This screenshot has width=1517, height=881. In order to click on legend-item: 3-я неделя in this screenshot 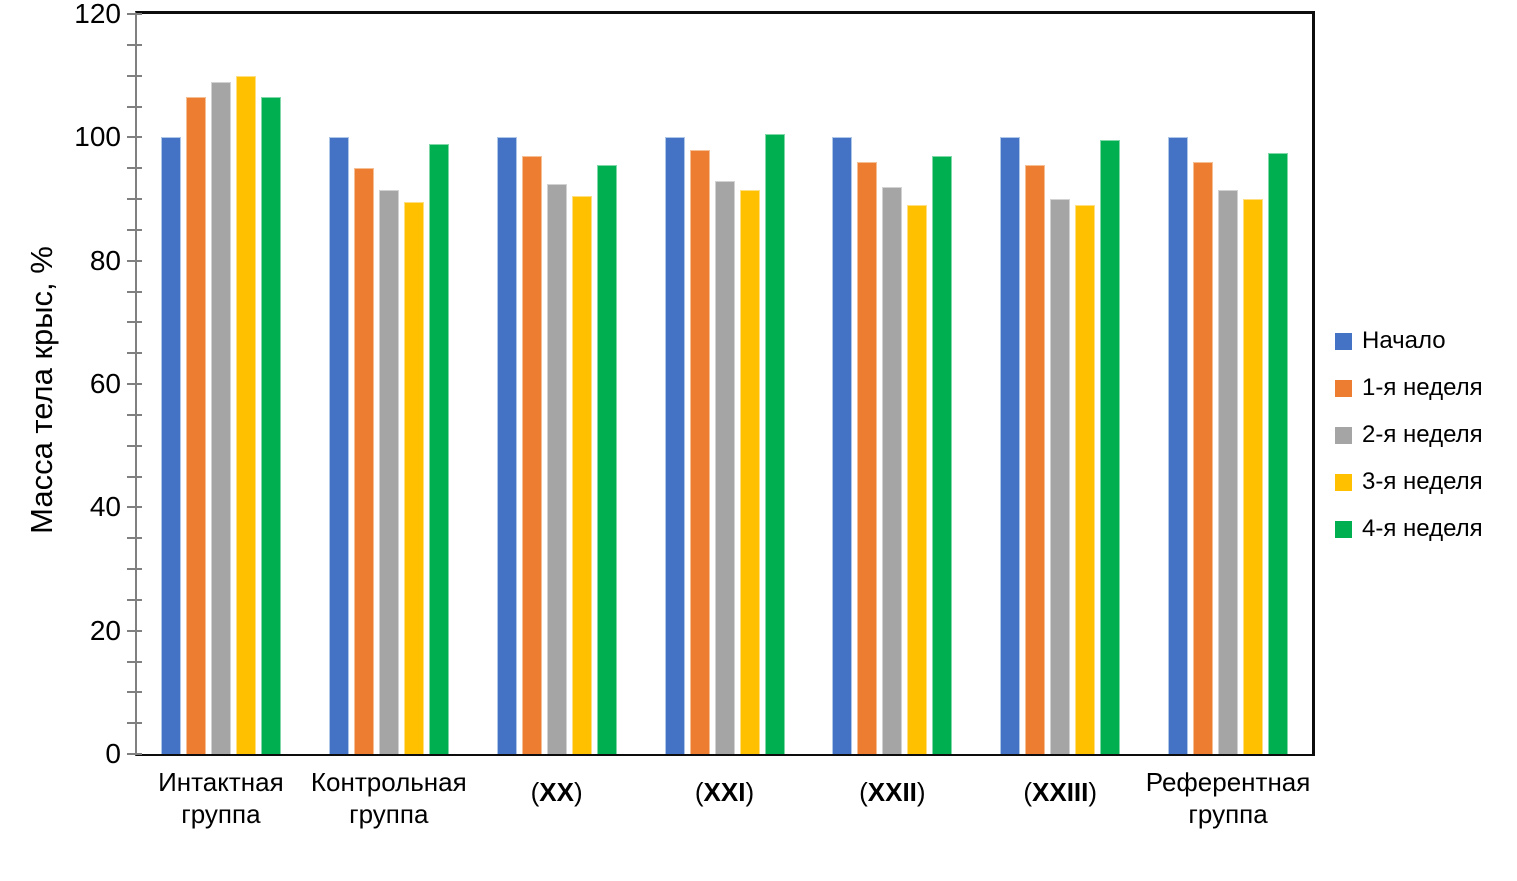, I will do `click(1409, 481)`.